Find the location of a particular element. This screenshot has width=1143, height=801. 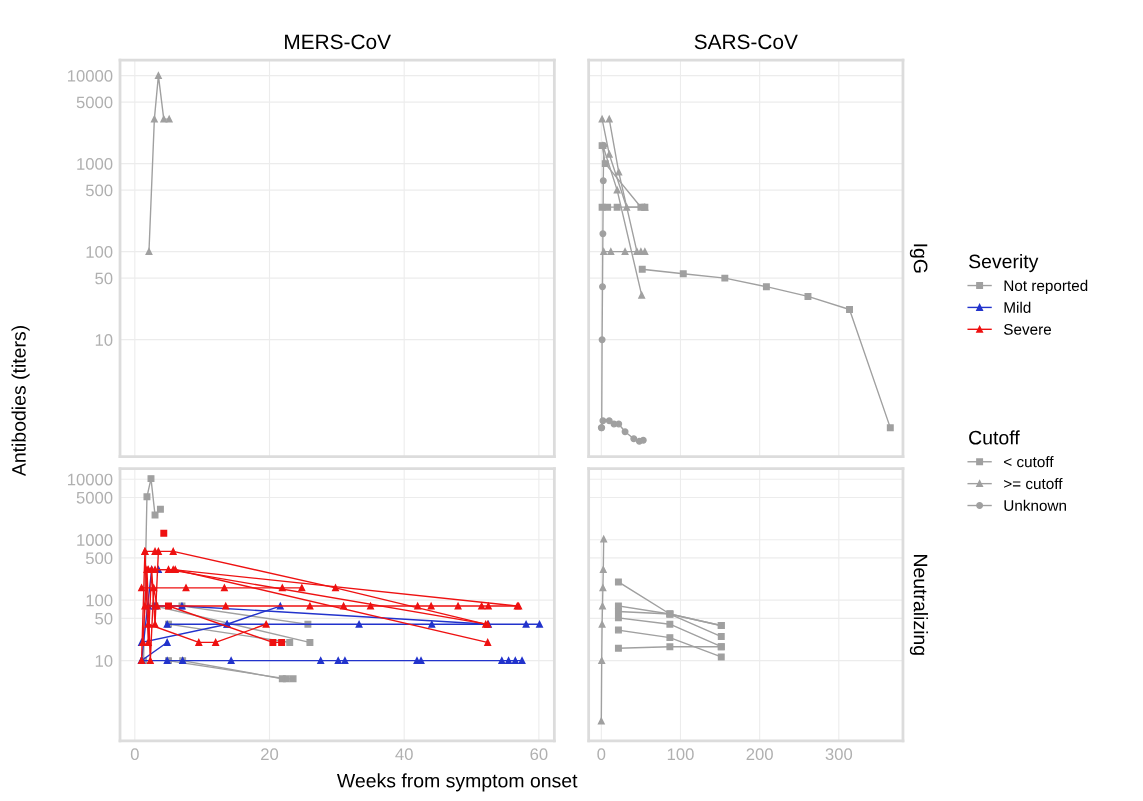

y-axis-title: Antibodies (titers) is located at coordinates (20, 401).